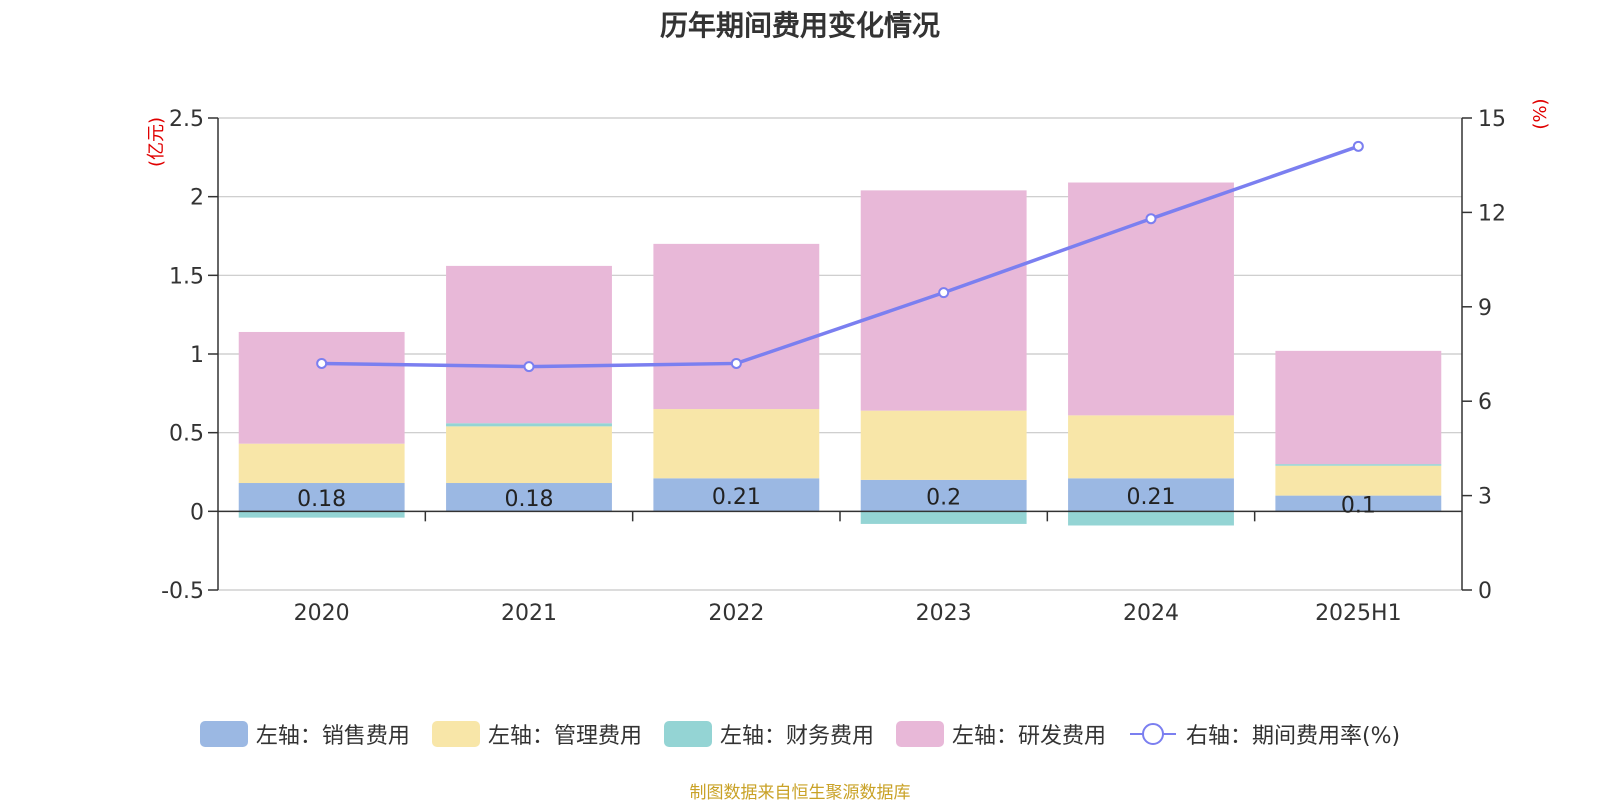 The image size is (1600, 803). Describe the element at coordinates (322, 613) in the screenshot. I see `x-axis-tick-label: 2020` at that location.